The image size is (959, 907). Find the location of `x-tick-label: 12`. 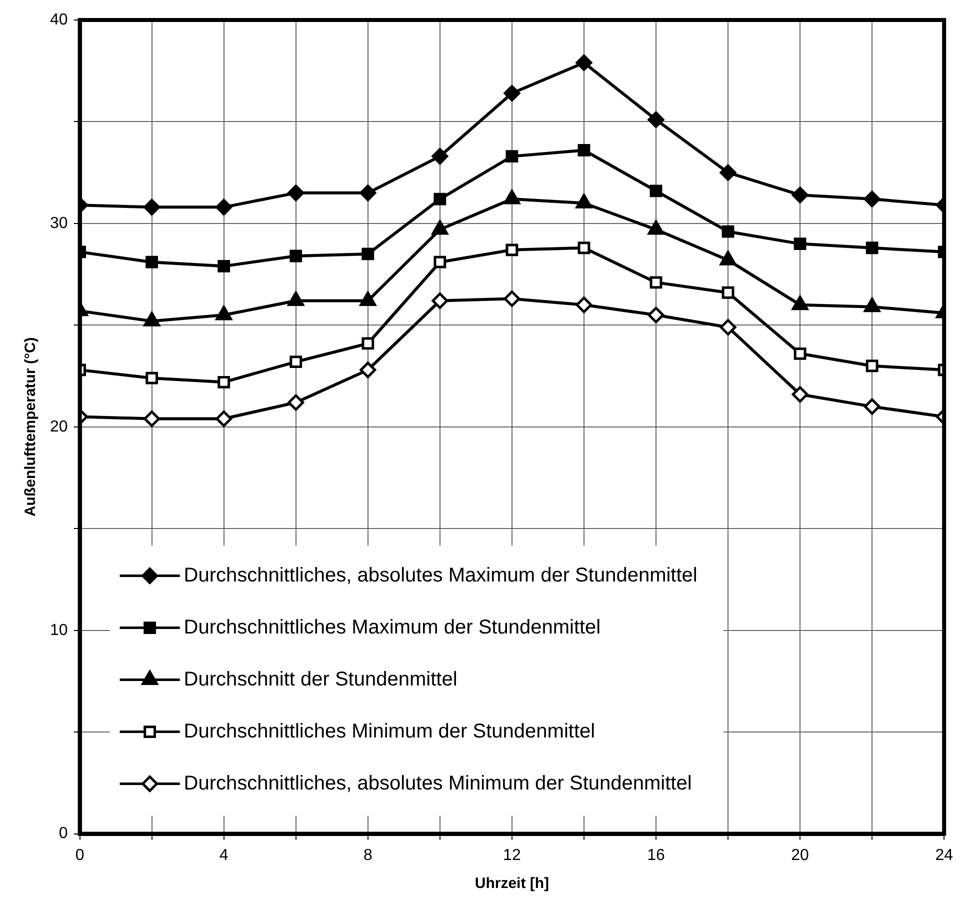

x-tick-label: 12 is located at coordinates (512, 855).